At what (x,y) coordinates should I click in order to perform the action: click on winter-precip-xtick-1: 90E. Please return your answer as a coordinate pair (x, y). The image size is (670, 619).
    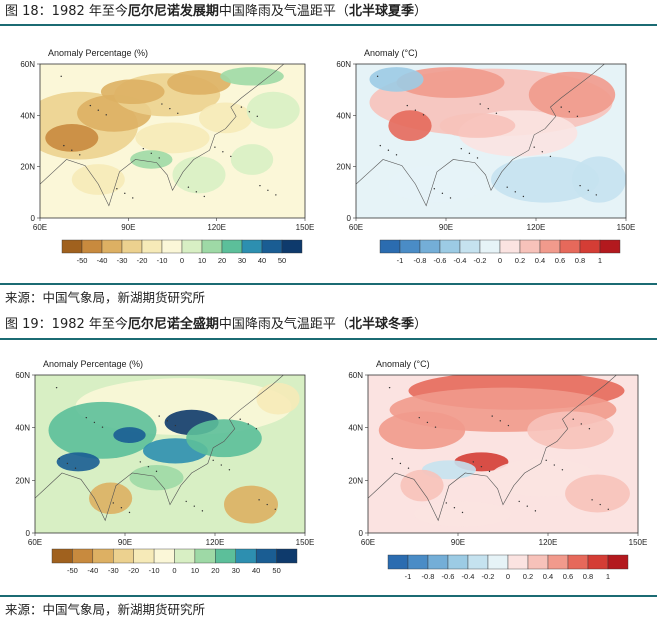
    Looking at the image, I should click on (125, 542).